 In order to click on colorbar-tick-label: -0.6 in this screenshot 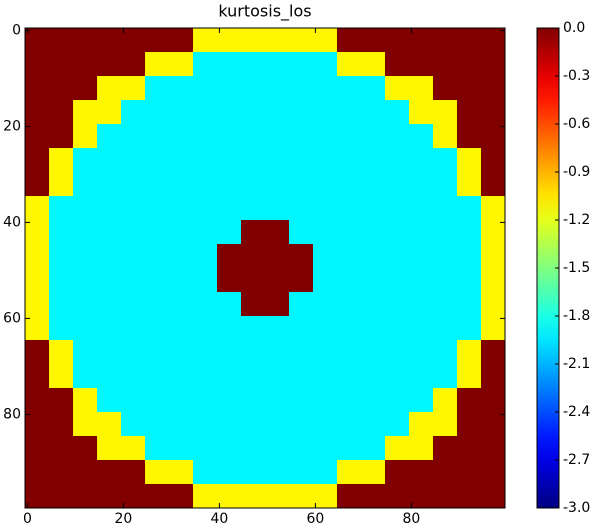, I will do `click(576, 124)`.